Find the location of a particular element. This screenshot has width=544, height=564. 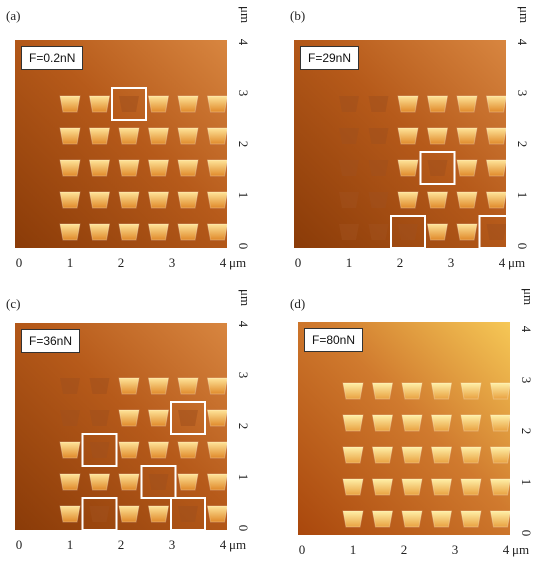

panel-label: (a) is located at coordinates (13, 15).